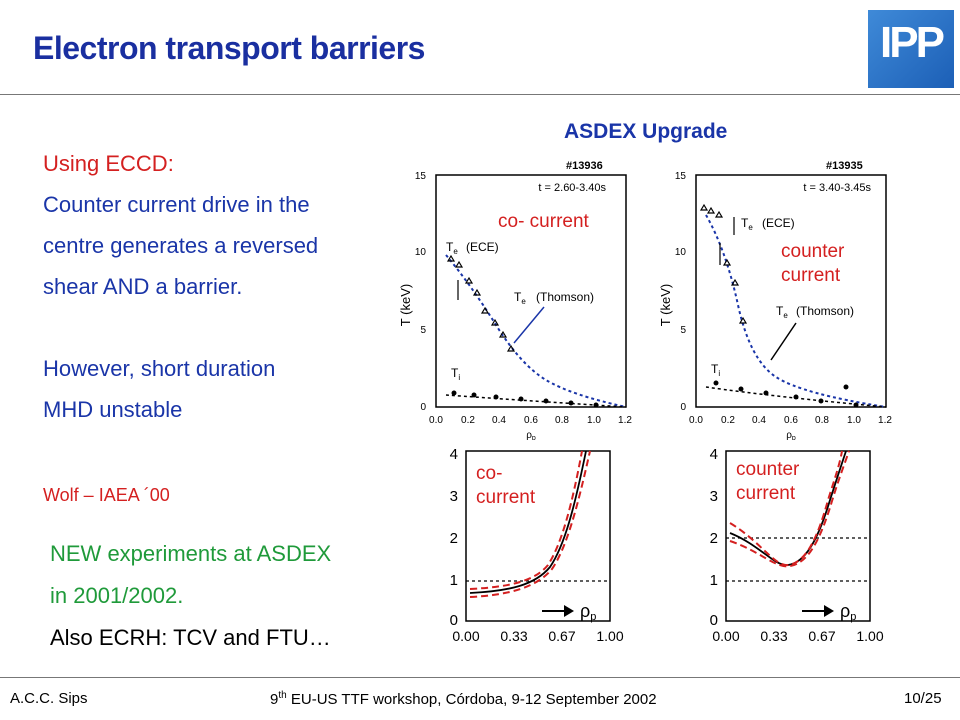 This screenshot has width=960, height=720. What do you see at coordinates (912, 42) in the screenshot?
I see `ipp-logo-text: IPP` at bounding box center [912, 42].